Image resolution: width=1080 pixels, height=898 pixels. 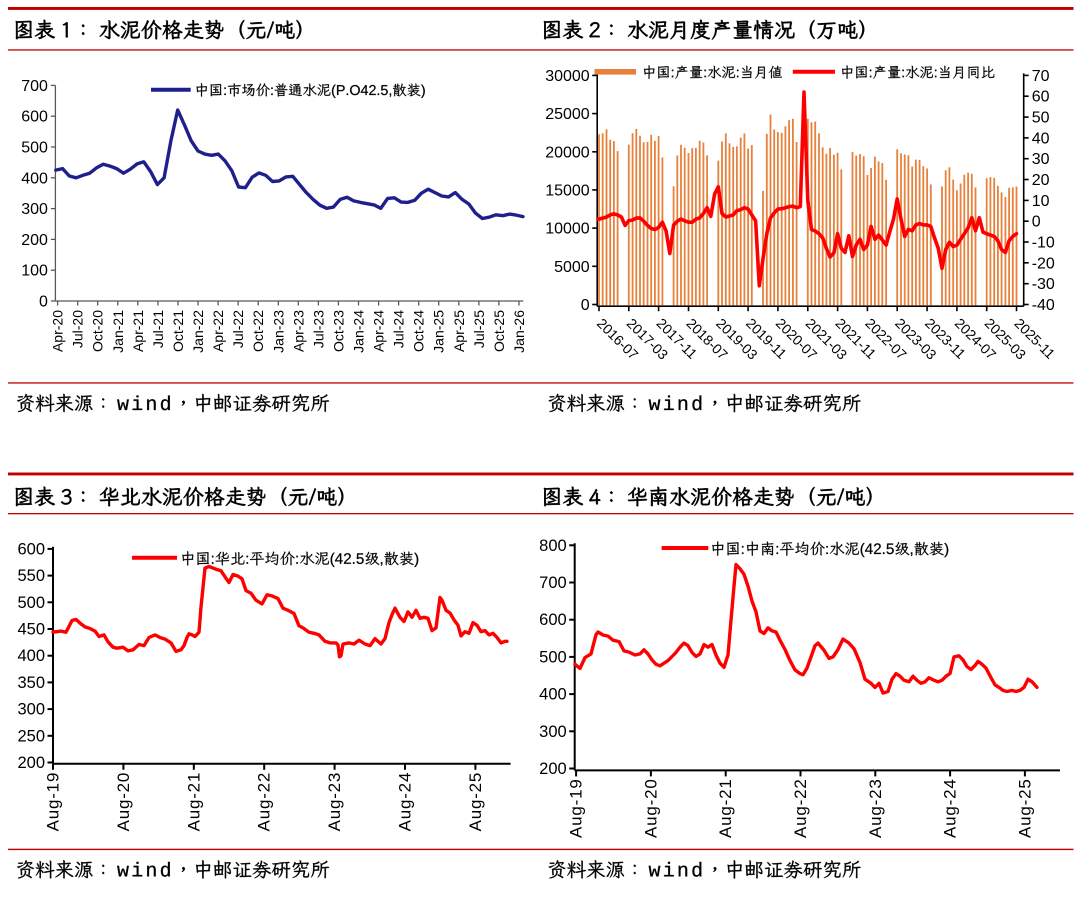 I want to click on svg-text: 20, so click(x=1041, y=180).